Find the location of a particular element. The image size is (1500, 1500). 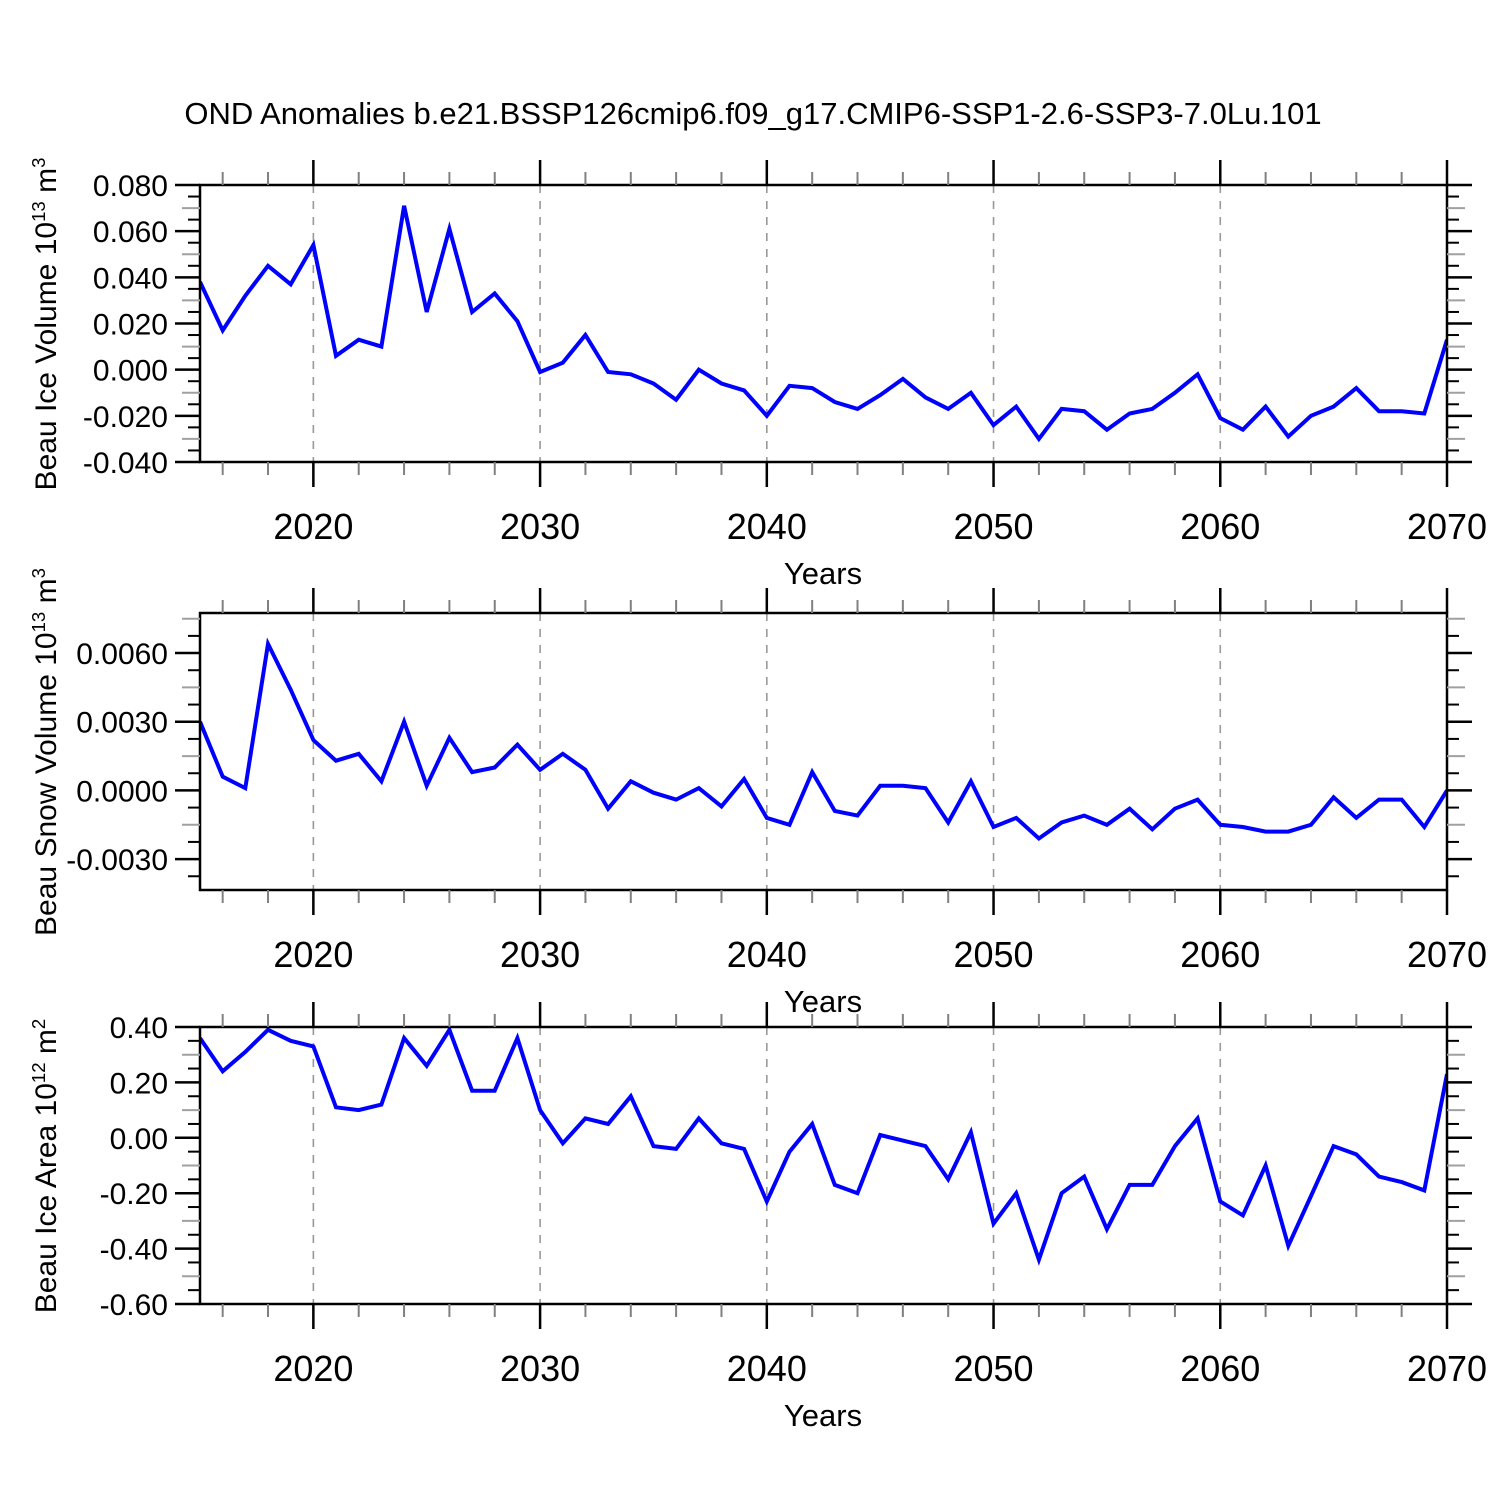

beau-snow-volume-y-tick-label: -0.0030 is located at coordinates (117, 860).